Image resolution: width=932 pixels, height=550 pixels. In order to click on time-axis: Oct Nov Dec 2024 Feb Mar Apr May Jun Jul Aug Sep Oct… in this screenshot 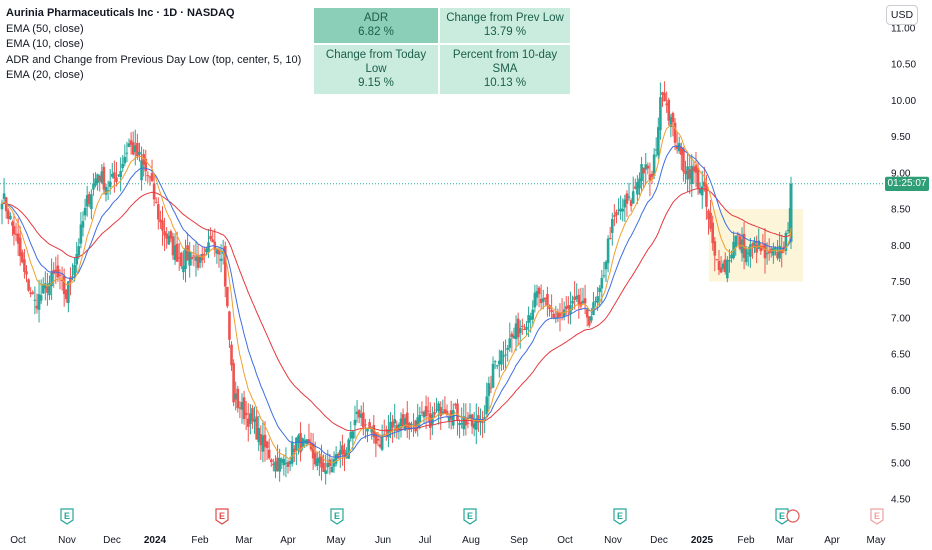, I will do `click(447, 540)`.